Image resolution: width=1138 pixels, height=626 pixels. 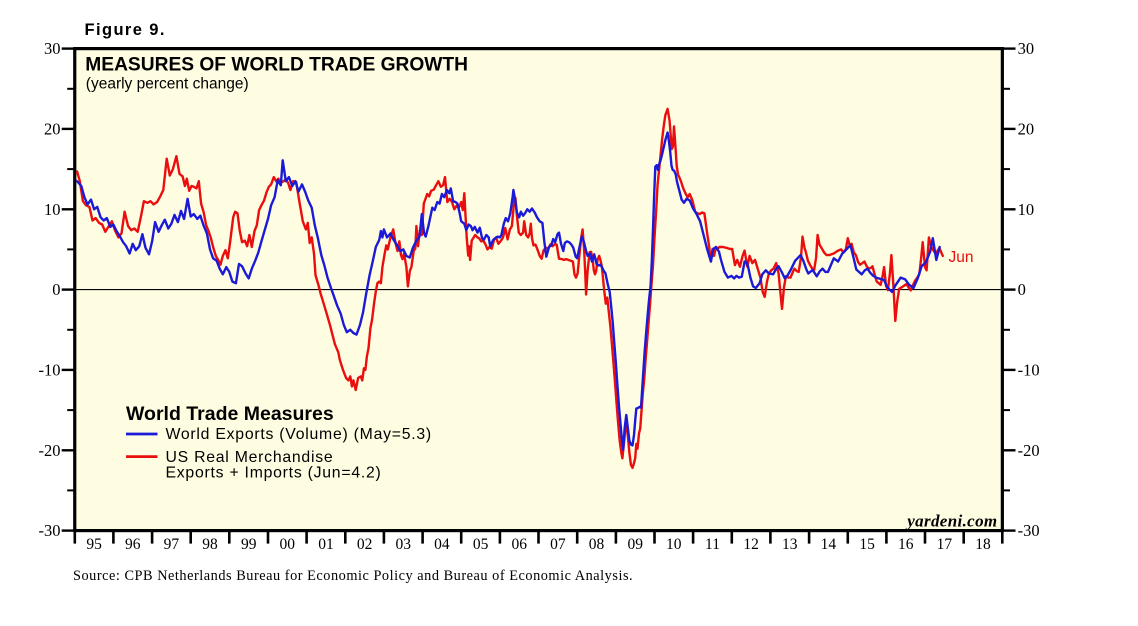 I want to click on svg-text: Figure 9., so click(x=125, y=30).